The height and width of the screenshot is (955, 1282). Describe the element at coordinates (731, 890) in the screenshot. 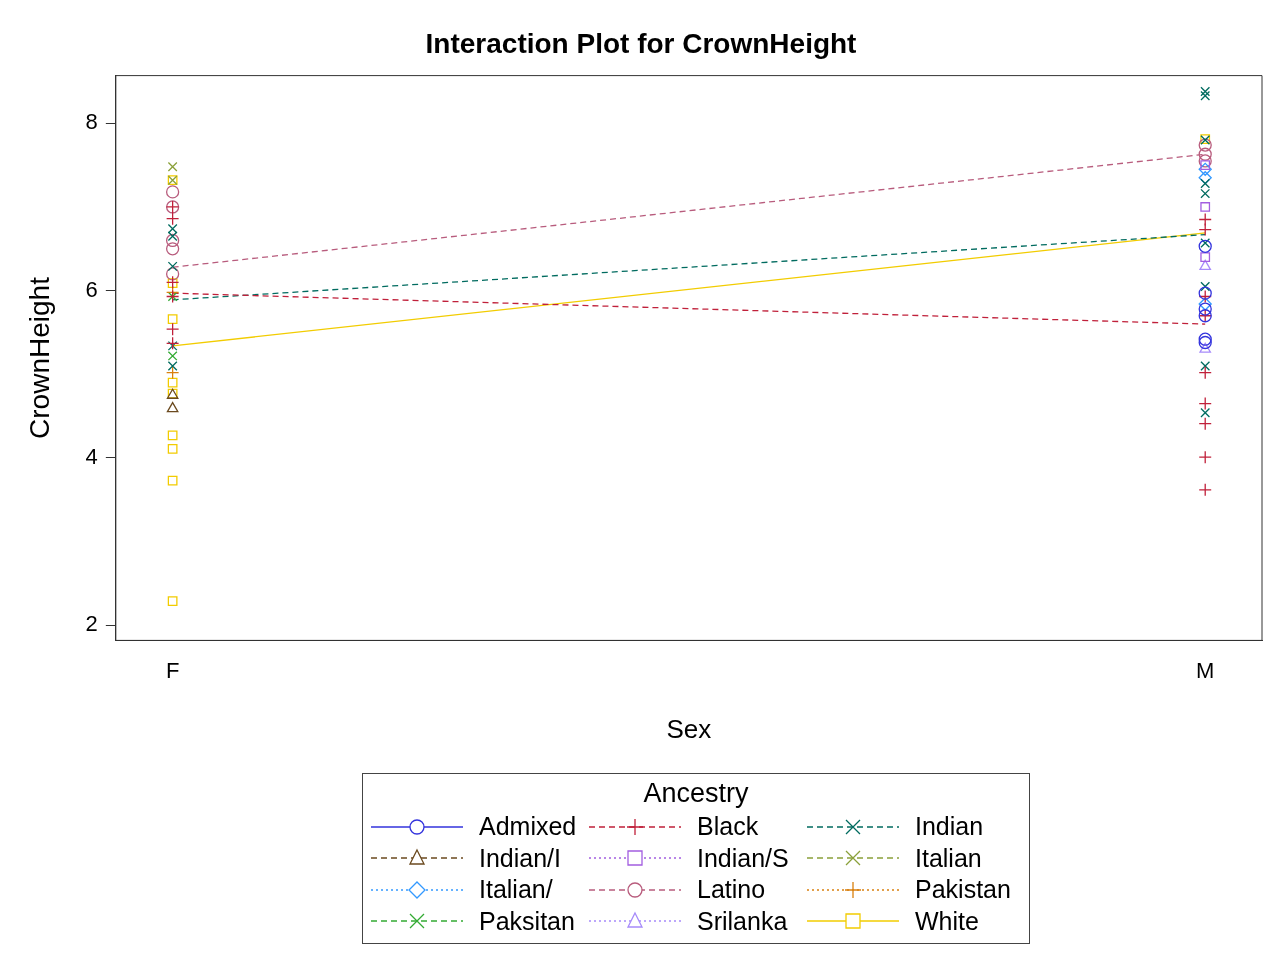

I see `legend-label: Latino` at that location.